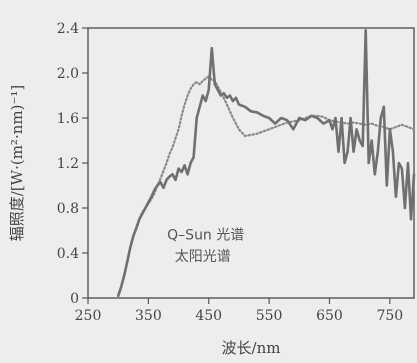 This screenshot has width=417, height=363. Describe the element at coordinates (68, 119) in the screenshot. I see `y-tick-label: 1.6` at that location.